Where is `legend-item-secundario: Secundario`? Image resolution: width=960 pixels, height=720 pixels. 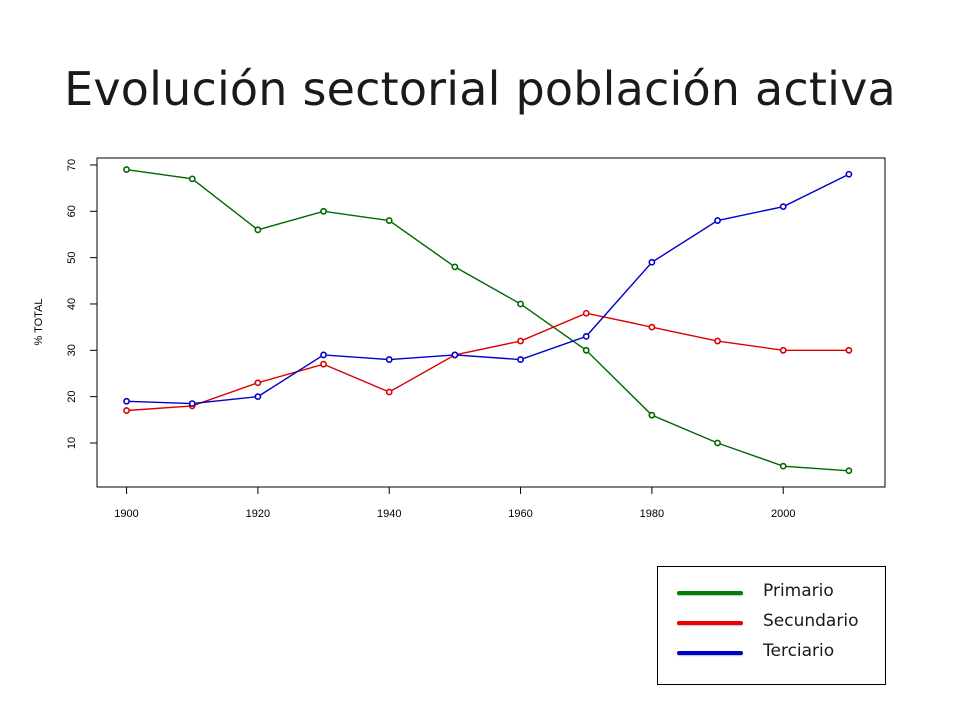 legend-item-secundario: Secundario is located at coordinates (772, 624).